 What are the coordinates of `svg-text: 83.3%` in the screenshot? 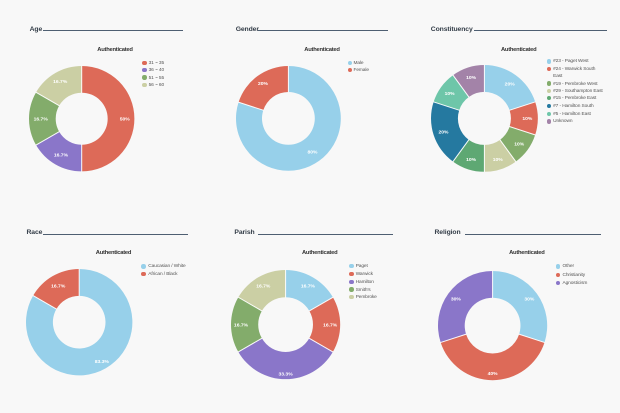 It's located at (101, 362).